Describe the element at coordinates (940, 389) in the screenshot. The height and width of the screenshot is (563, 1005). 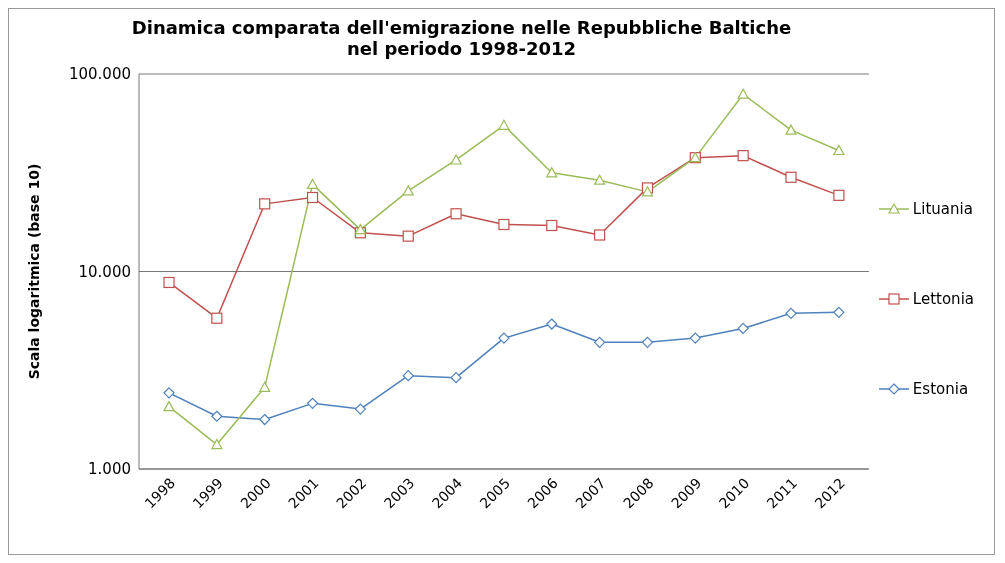
I see `legend-label: Estonia` at that location.